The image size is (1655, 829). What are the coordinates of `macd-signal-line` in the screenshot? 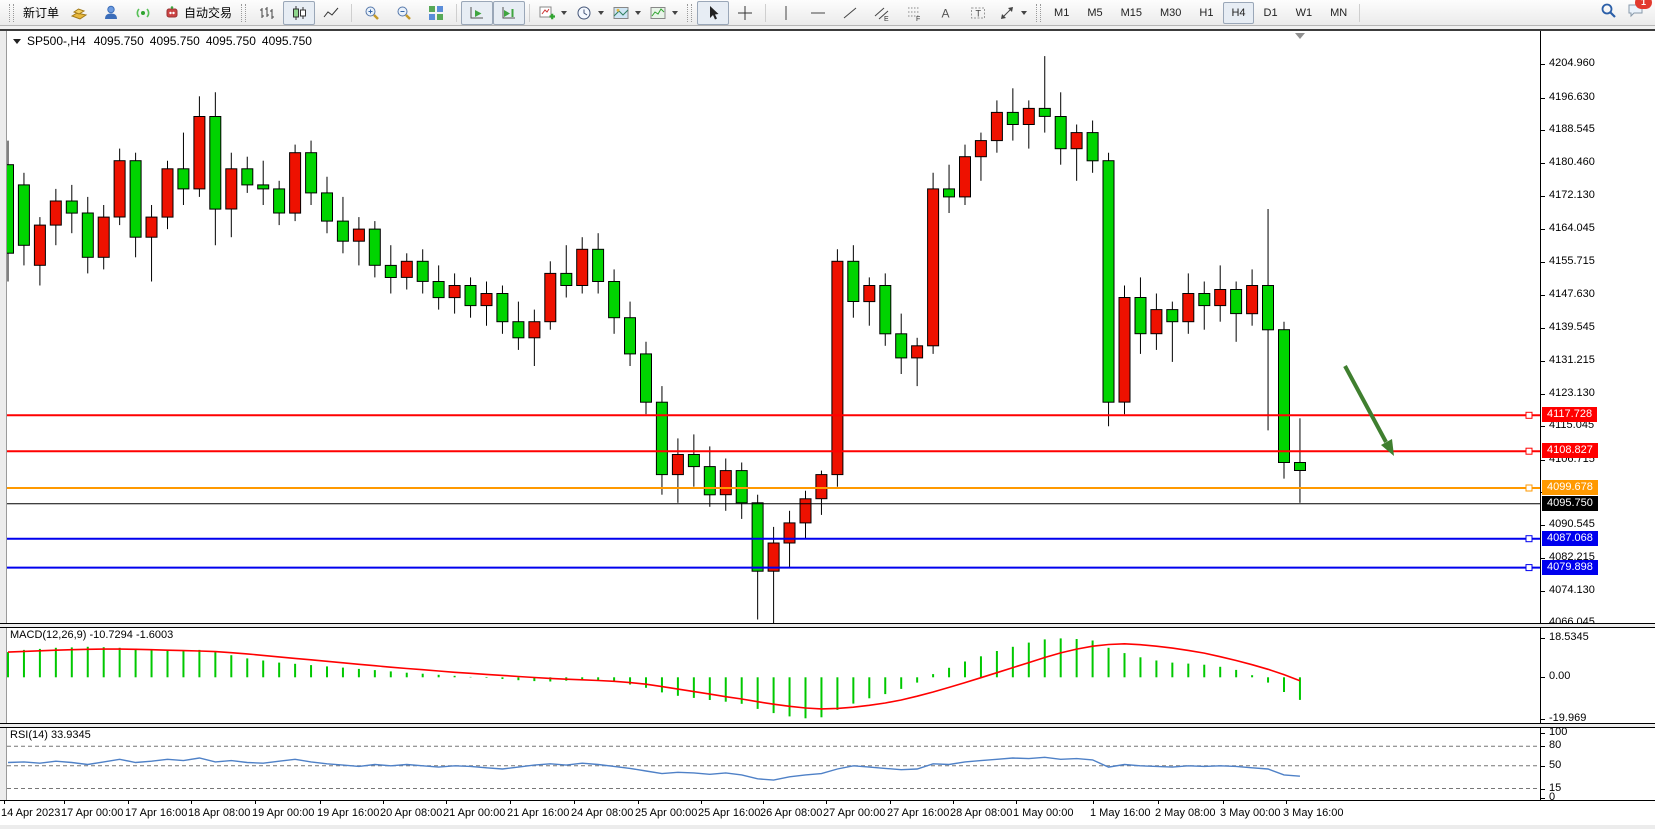 It's located at (654, 676).